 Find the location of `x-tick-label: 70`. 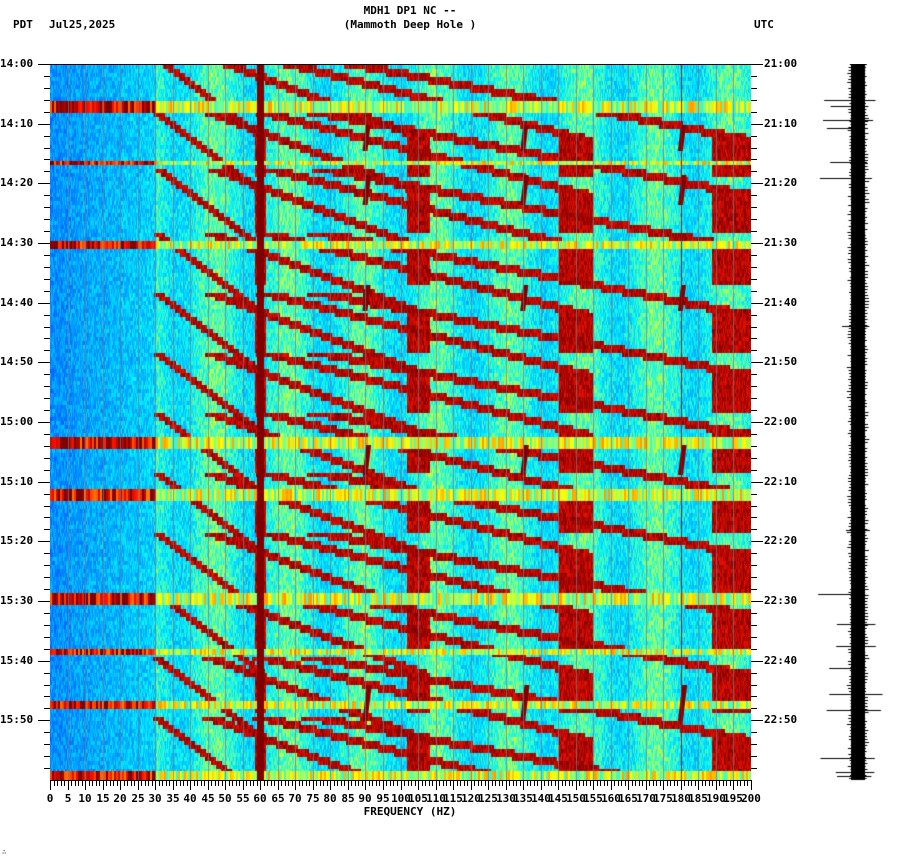

x-tick-label: 70 is located at coordinates (295, 798).